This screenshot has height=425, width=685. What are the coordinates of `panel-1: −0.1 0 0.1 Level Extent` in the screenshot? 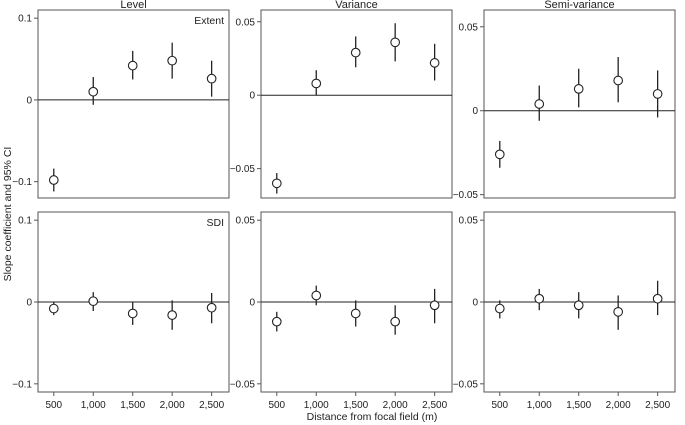 It's located at (121, 99).